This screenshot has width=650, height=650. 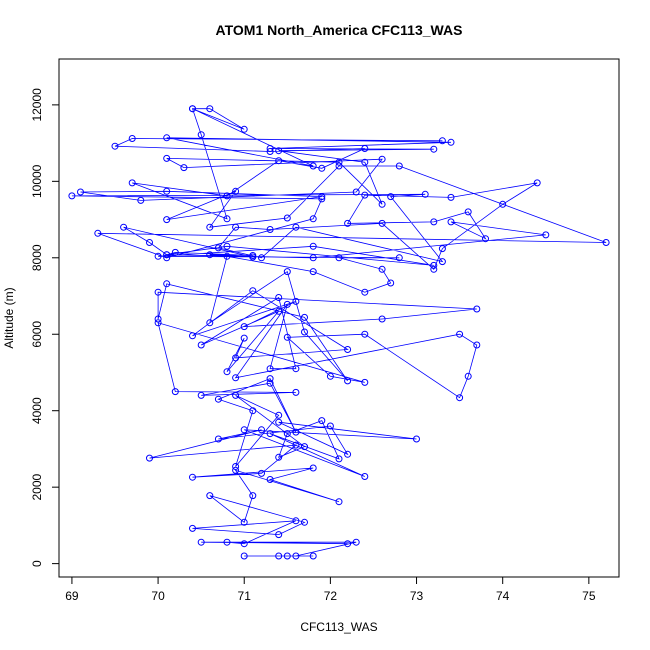 I want to click on y-tick-label: 0, so click(x=37, y=563).